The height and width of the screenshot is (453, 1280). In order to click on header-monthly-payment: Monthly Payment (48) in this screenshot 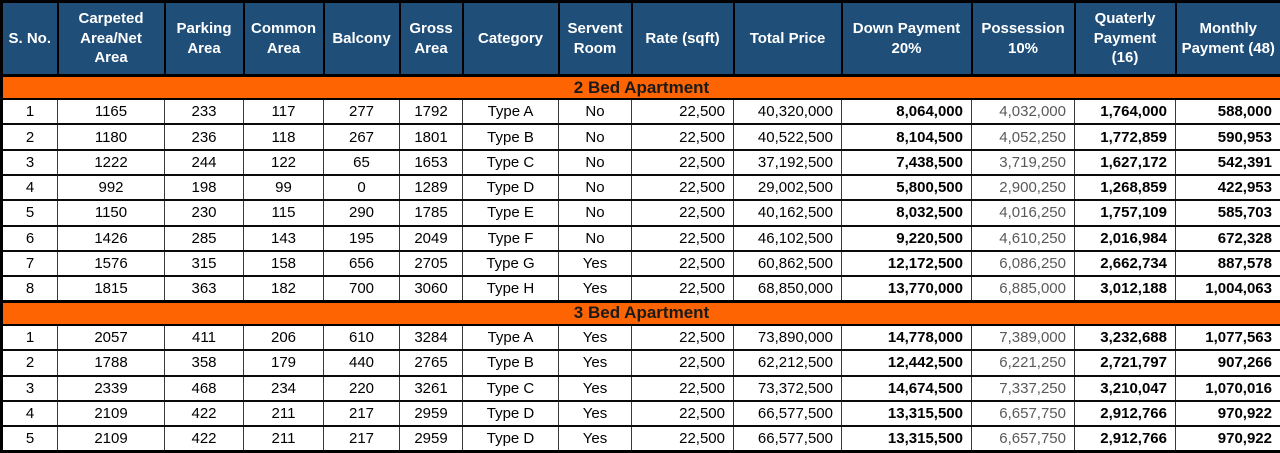, I will do `click(1227, 38)`.